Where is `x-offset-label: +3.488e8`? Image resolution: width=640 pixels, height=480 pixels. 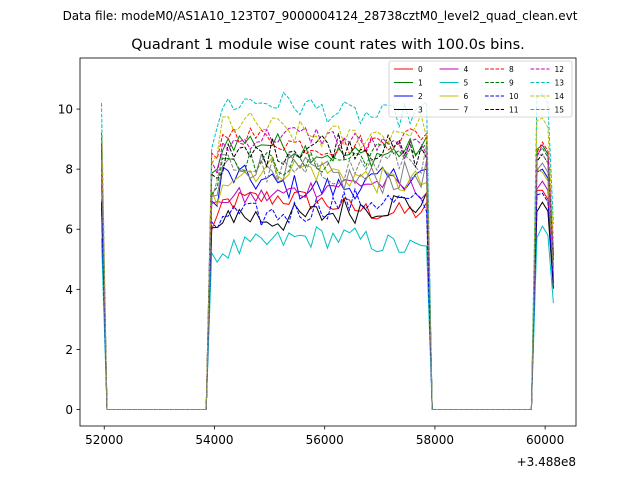
x-offset-label: +3.488e8 is located at coordinates (546, 462).